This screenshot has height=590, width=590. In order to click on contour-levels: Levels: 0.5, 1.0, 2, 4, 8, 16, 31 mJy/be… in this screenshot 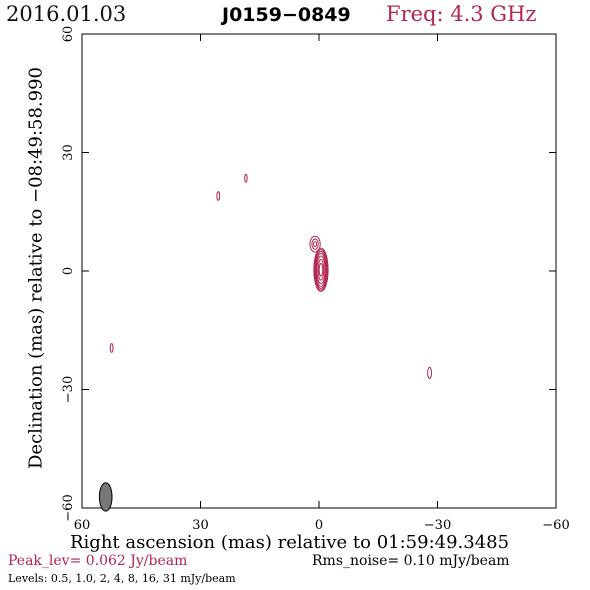, I will do `click(122, 578)`.